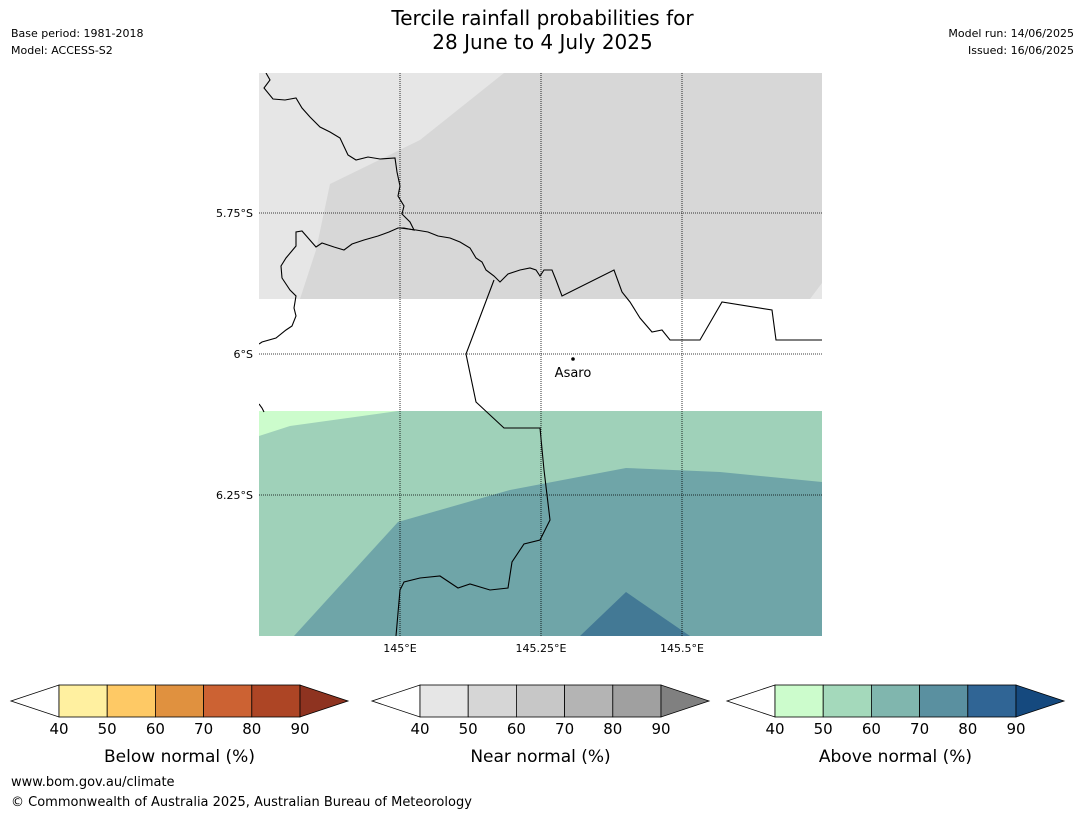  Describe the element at coordinates (473, 457) in the screenshot. I see `district-border-north` at that location.